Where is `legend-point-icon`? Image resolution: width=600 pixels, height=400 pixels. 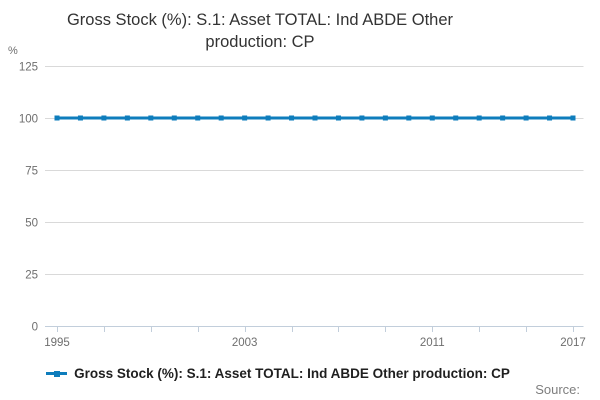
legend-point-icon is located at coordinates (56, 373).